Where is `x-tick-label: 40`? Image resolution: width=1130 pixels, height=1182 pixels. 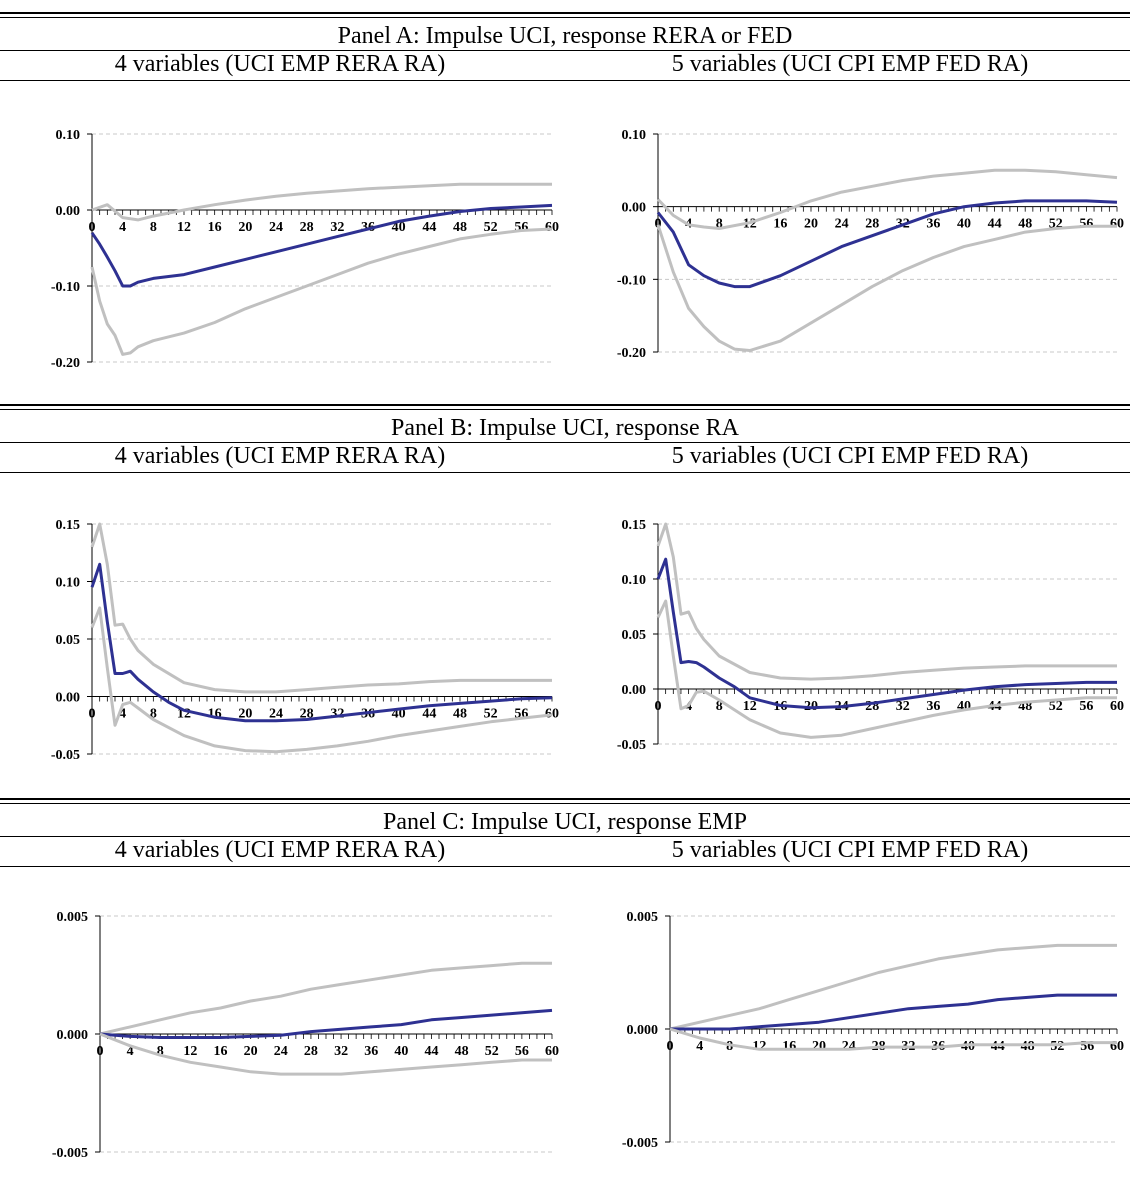
x-tick-label: 40 is located at coordinates (964, 224).